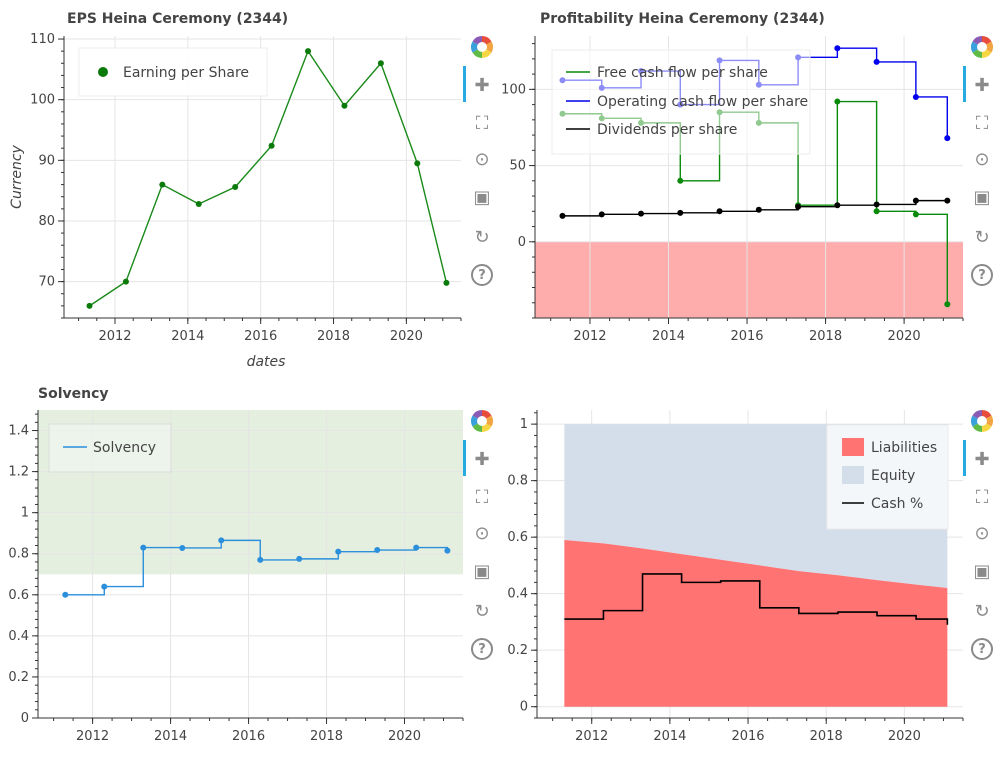 The height and width of the screenshot is (762, 1000). I want to click on structure-y-tick-label: 1, so click(524, 424).